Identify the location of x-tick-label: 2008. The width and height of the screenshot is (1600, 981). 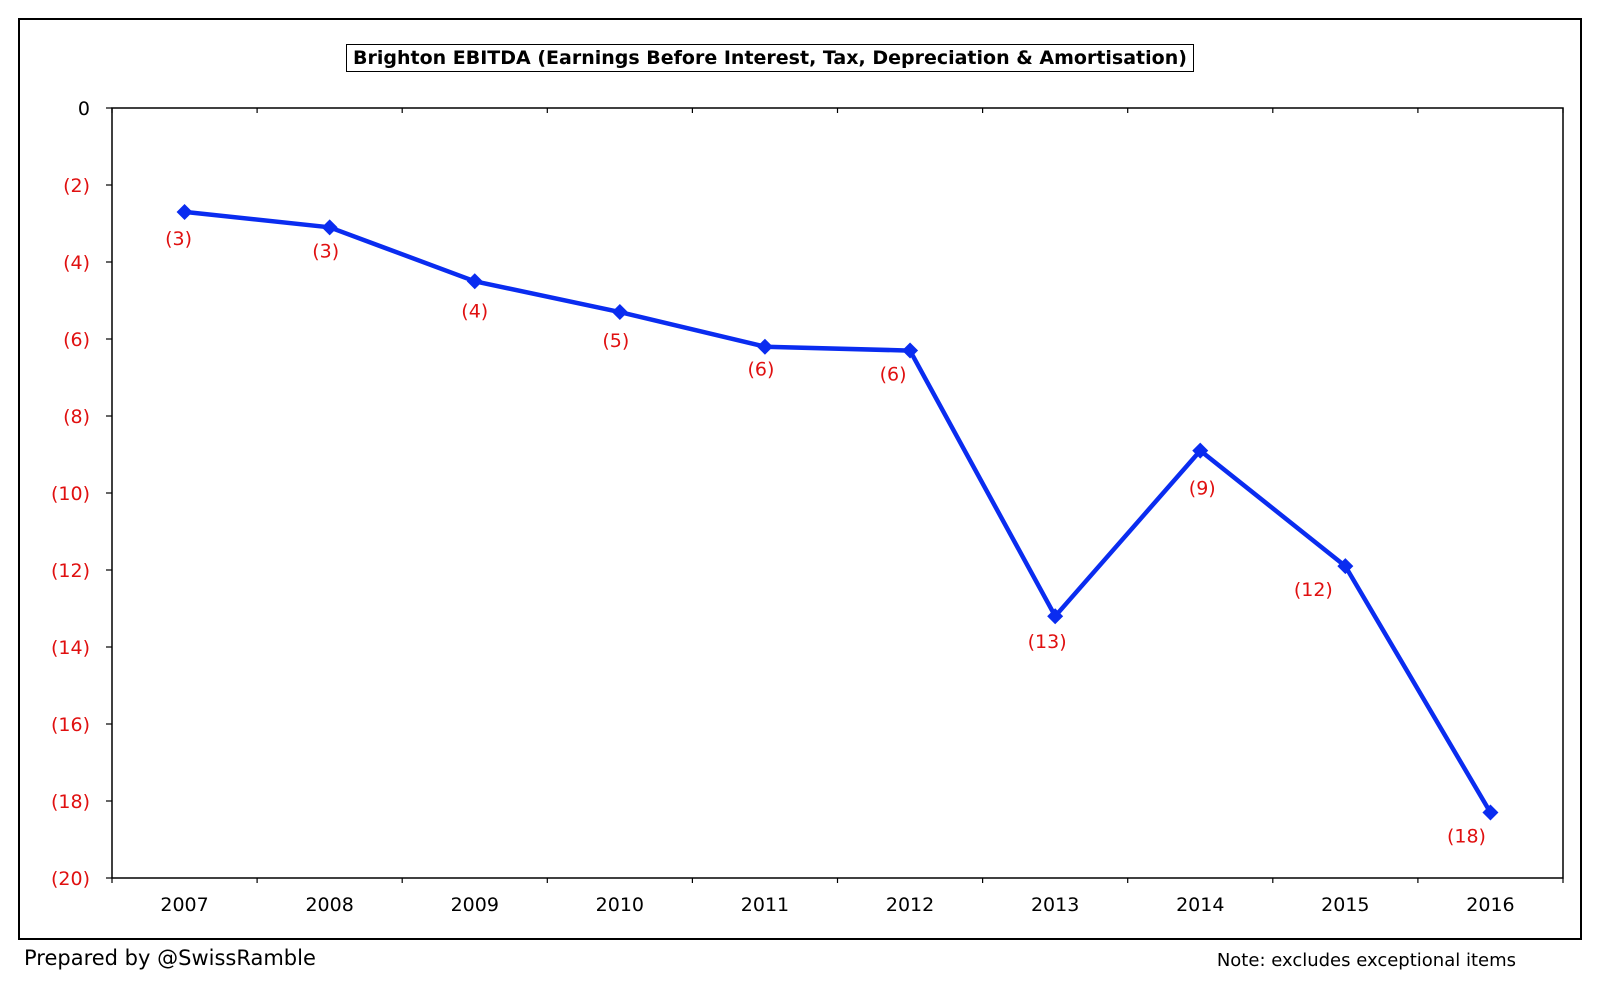
(329, 905).